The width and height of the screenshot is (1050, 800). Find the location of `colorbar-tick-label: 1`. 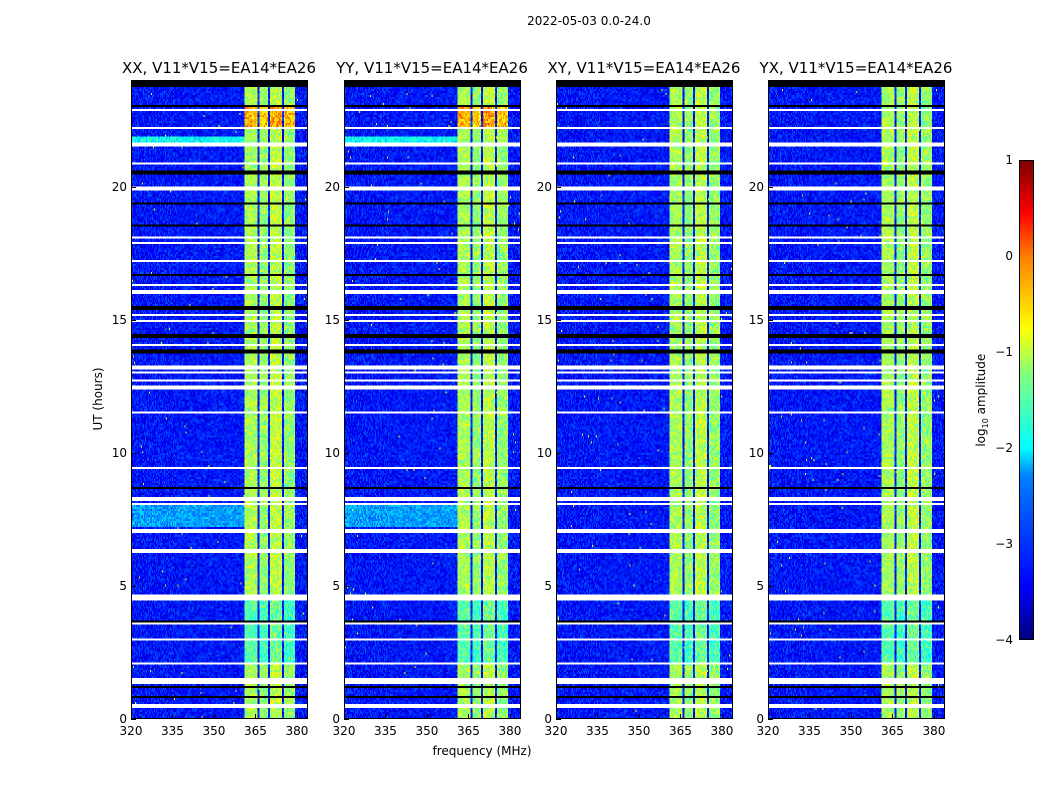

colorbar-tick-label: 1 is located at coordinates (1009, 160).